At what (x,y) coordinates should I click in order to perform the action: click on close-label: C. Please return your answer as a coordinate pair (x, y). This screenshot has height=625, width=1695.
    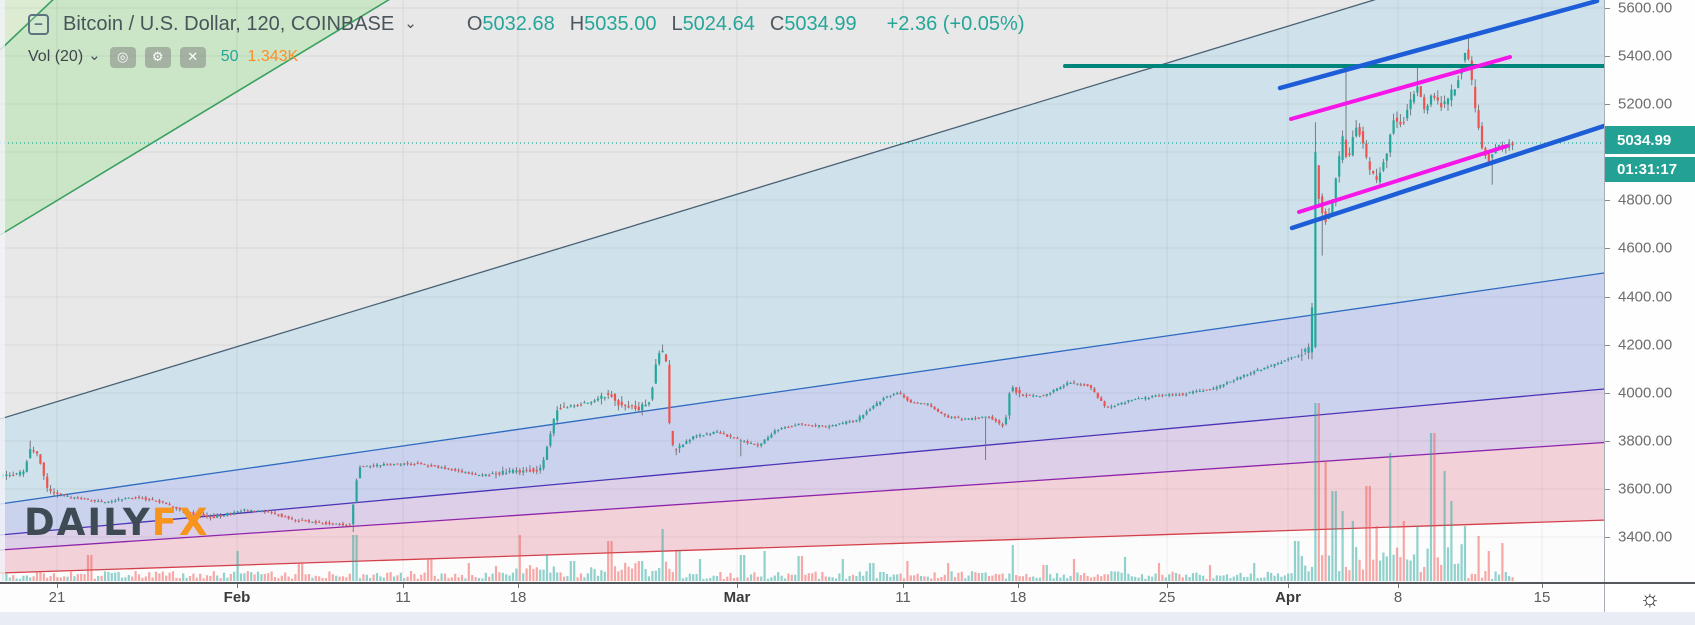
    Looking at the image, I should click on (777, 24).